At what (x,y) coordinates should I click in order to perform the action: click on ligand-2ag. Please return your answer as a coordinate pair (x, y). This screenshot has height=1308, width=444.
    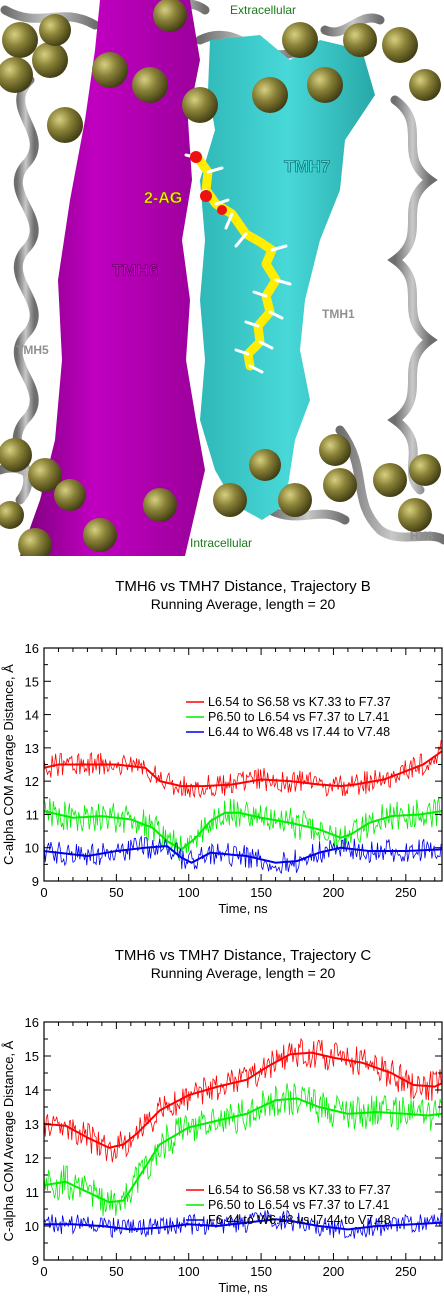
    Looking at the image, I should click on (238, 262).